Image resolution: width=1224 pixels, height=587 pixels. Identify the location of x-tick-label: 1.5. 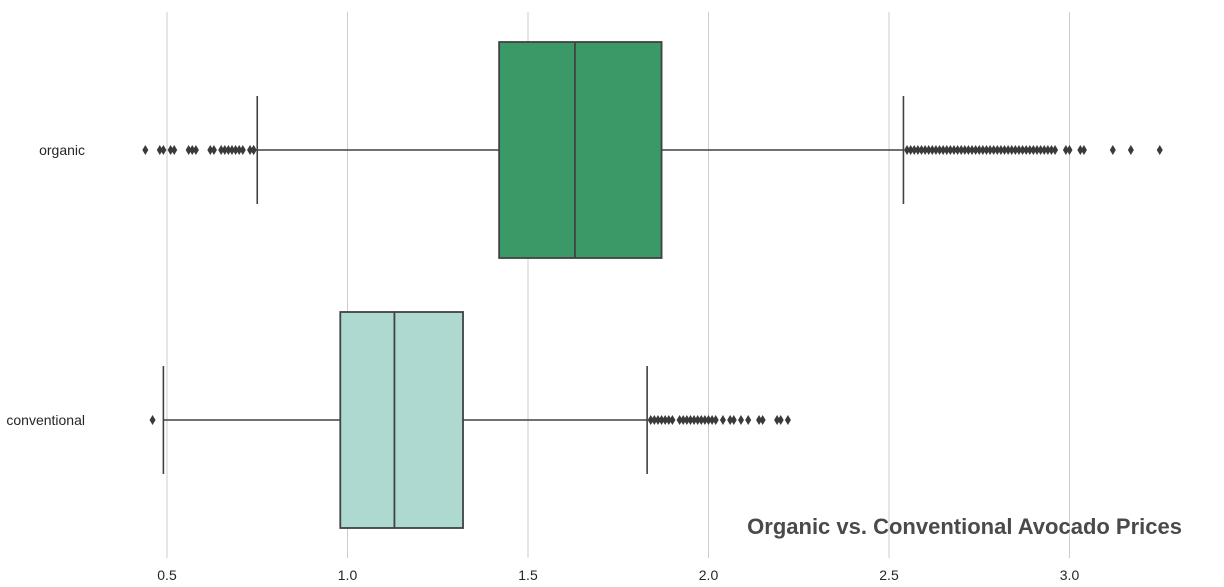
(528, 575).